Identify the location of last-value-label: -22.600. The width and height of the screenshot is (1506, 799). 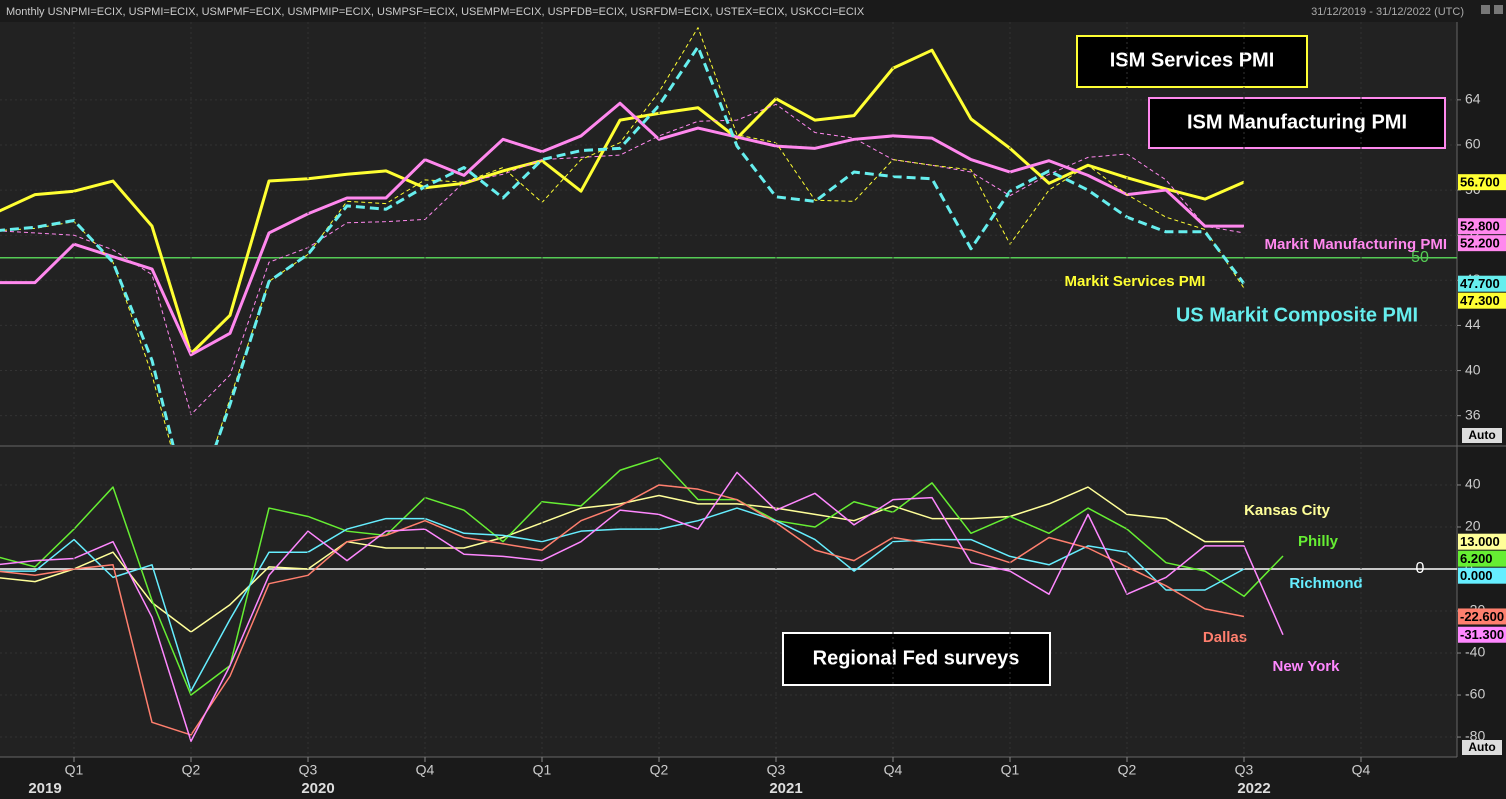
(1482, 616).